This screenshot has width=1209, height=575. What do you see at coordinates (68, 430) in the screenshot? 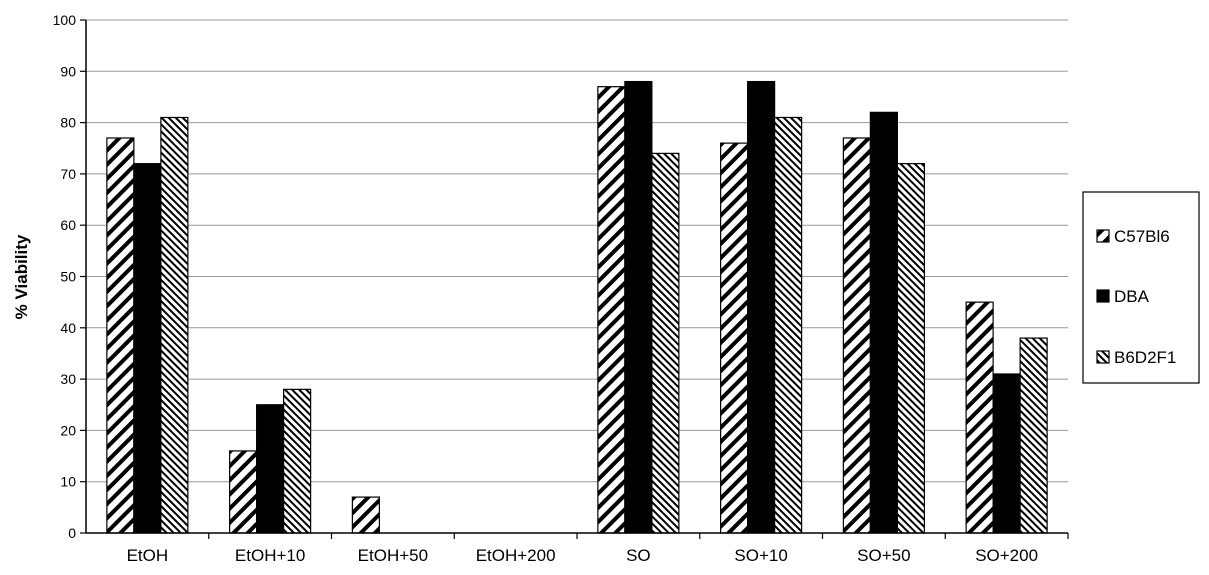
I see `y-tick-label: 20` at bounding box center [68, 430].